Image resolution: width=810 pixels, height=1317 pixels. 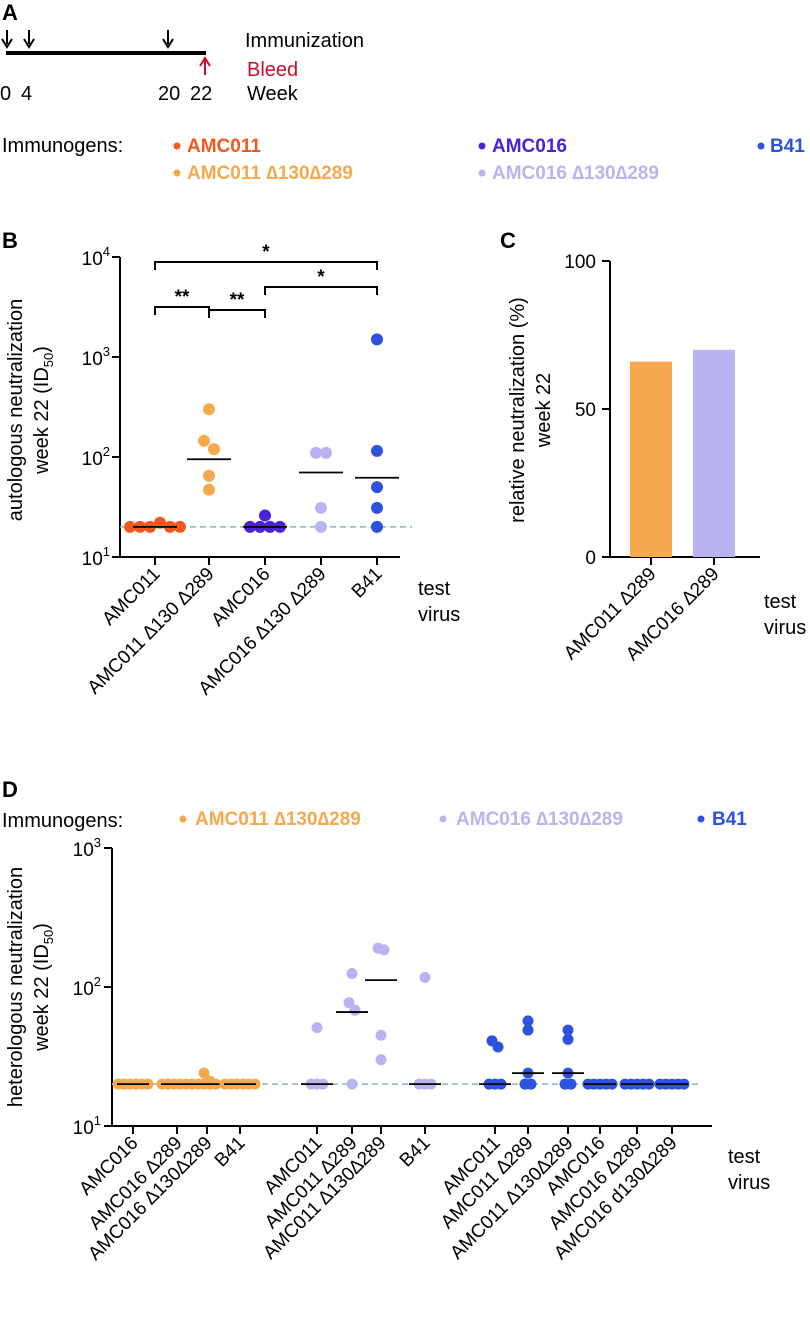 I want to click on bleed-label: Bleed, so click(x=272, y=70).